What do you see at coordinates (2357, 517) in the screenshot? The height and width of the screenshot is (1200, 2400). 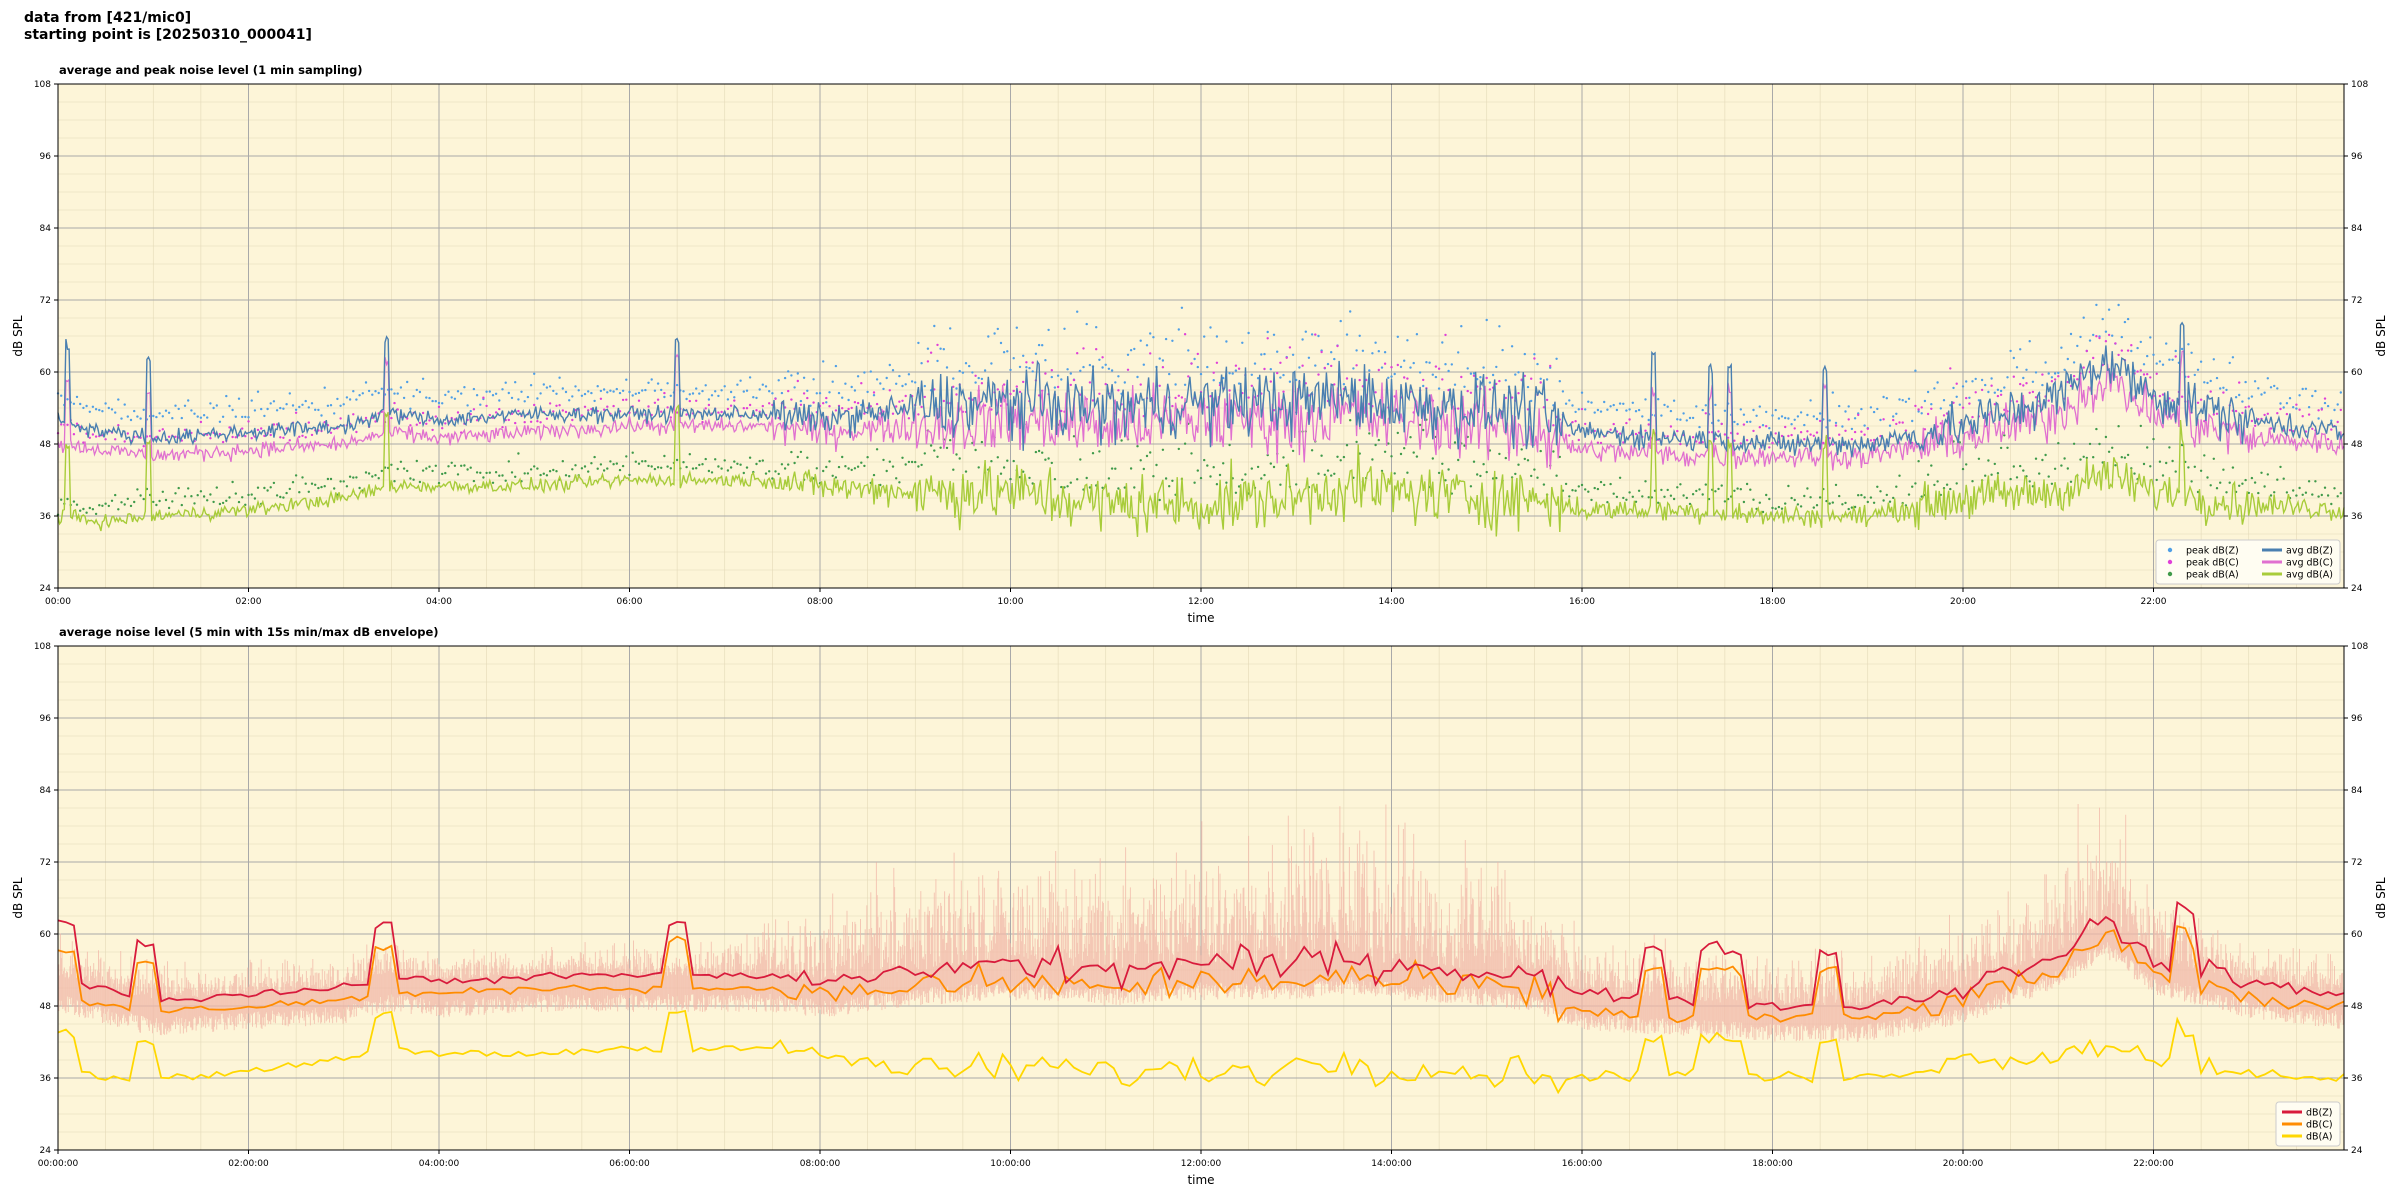 I see `y-tick-label-right: 36` at bounding box center [2357, 517].